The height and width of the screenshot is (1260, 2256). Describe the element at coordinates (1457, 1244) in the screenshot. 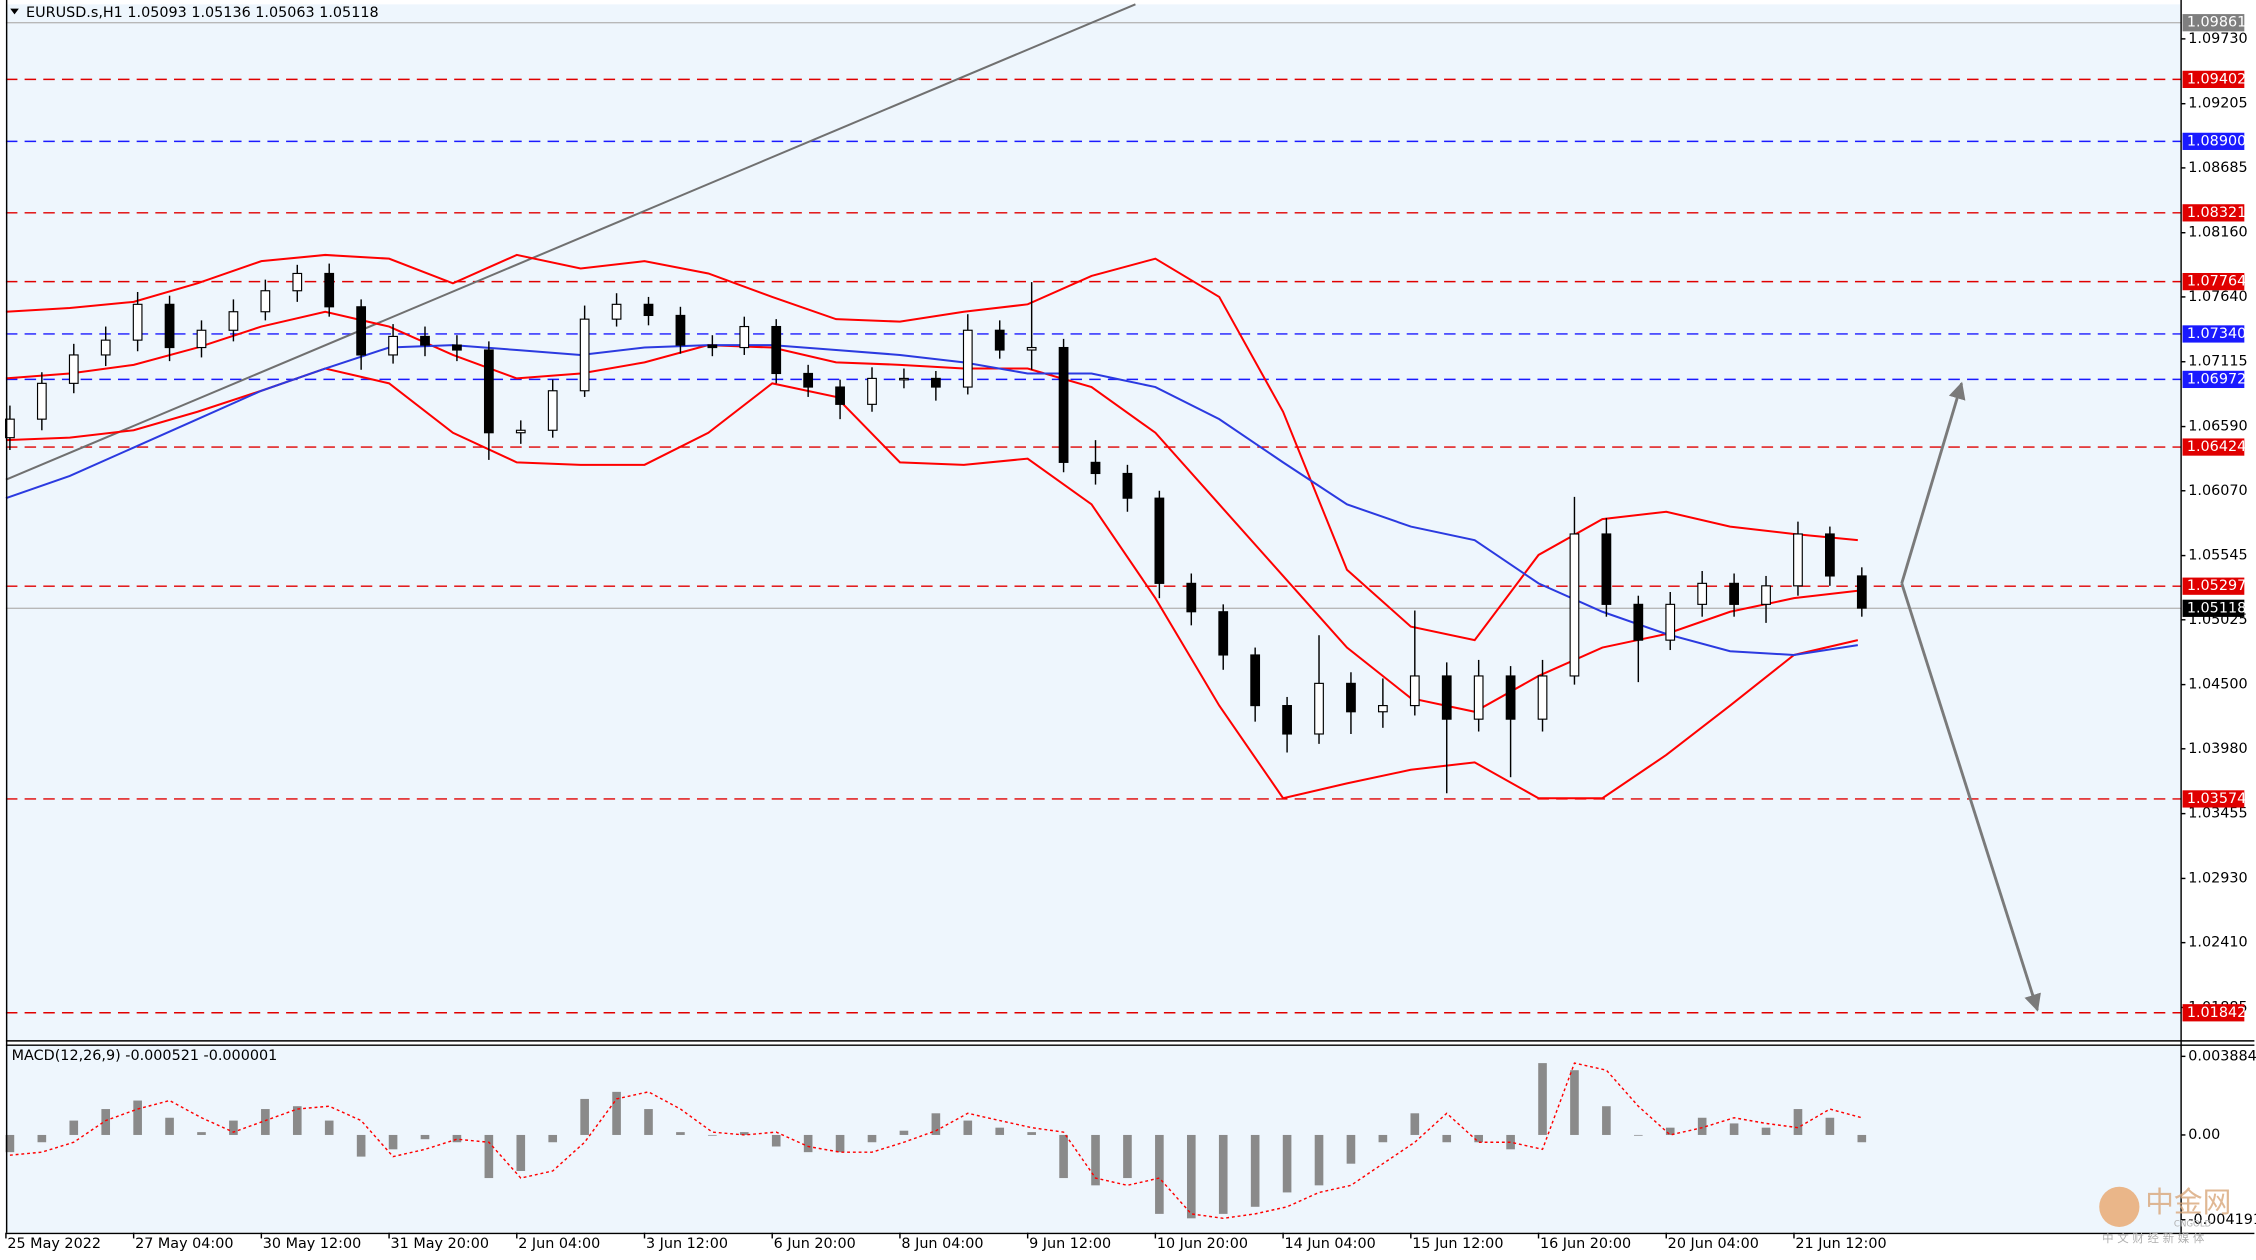

I see `x-tick-label: 15 Jun 12:00` at that location.